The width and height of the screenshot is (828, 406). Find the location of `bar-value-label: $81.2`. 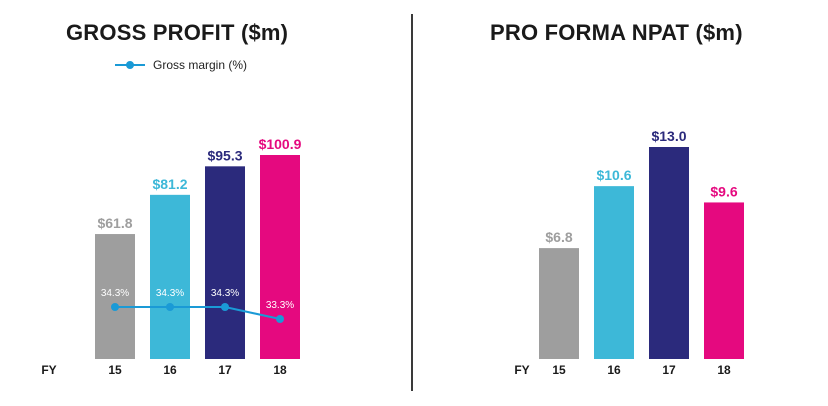

bar-value-label: $81.2 is located at coordinates (169, 184).